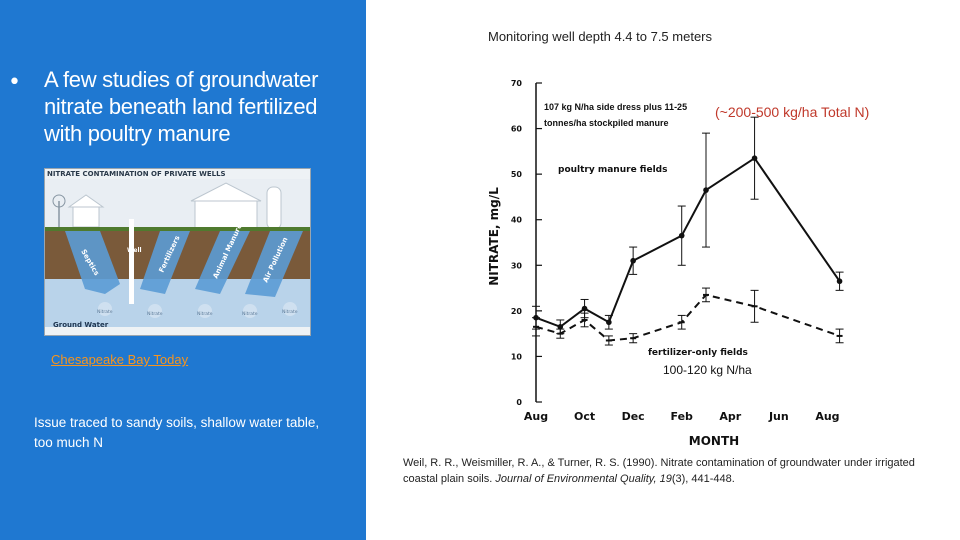 The image size is (960, 540). Describe the element at coordinates (274, 208) in the screenshot. I see `silo-icon` at that location.